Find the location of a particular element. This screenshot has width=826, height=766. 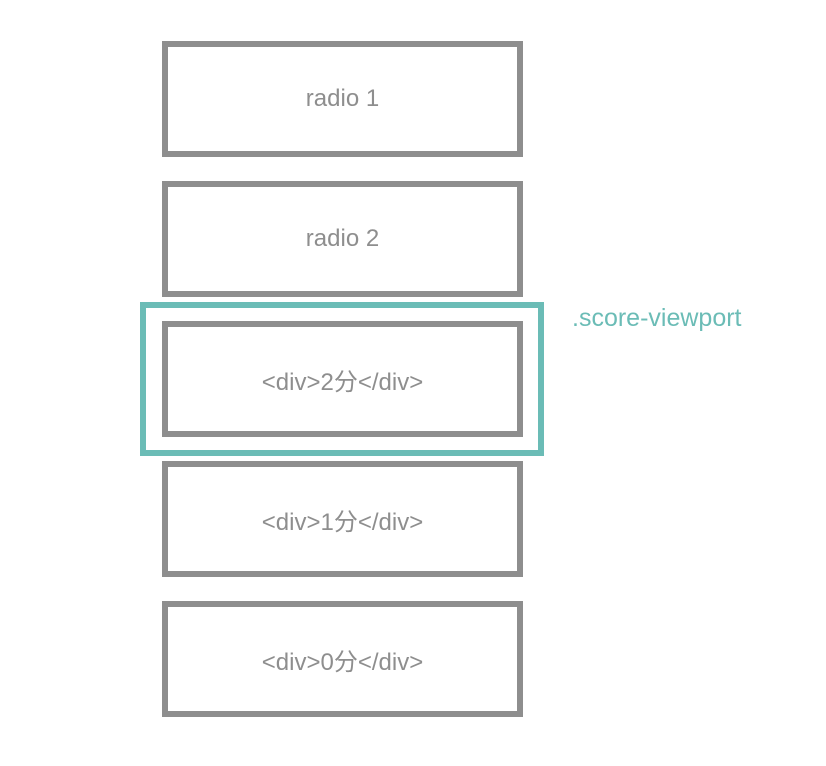

radio-1-box: radio 1 is located at coordinates (342, 99).